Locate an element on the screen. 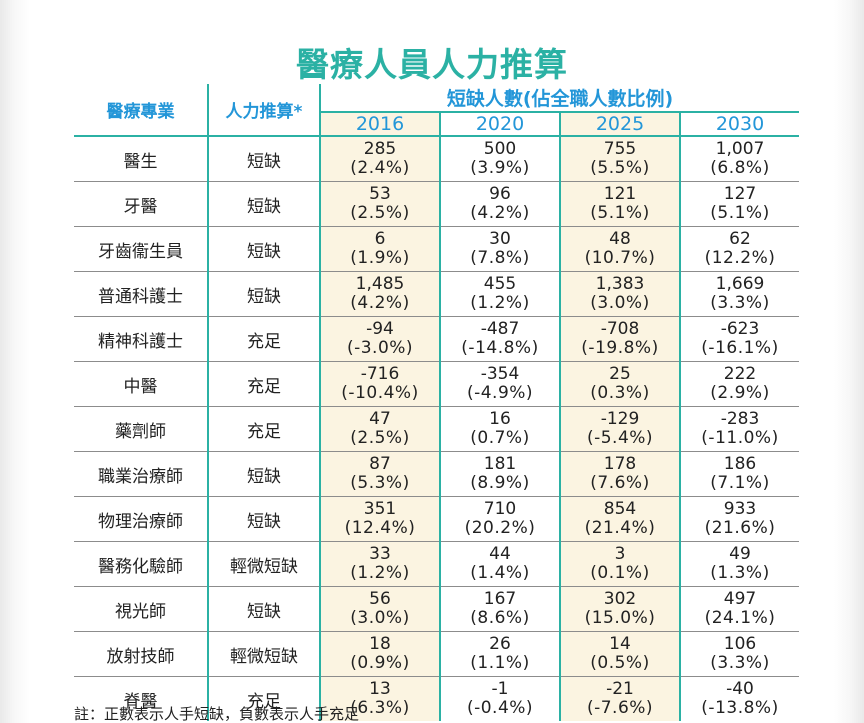 This screenshot has width=864, height=723. shortage-count: 30 is located at coordinates (500, 239).